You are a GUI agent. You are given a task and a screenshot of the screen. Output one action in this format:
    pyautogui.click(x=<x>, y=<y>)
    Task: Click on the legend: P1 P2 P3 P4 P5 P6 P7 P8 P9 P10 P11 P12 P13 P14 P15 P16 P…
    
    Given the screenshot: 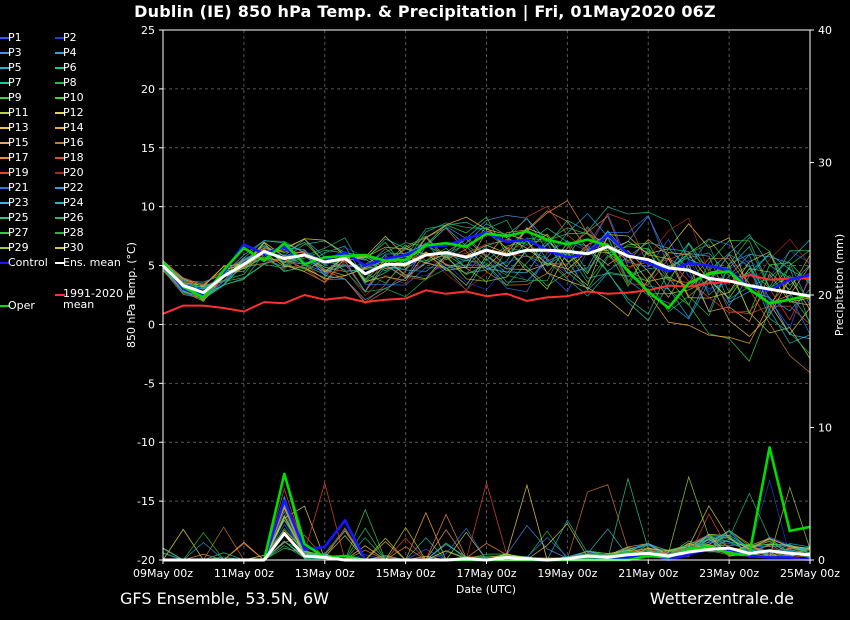 What is the action you would take?
    pyautogui.click(x=65, y=181)
    